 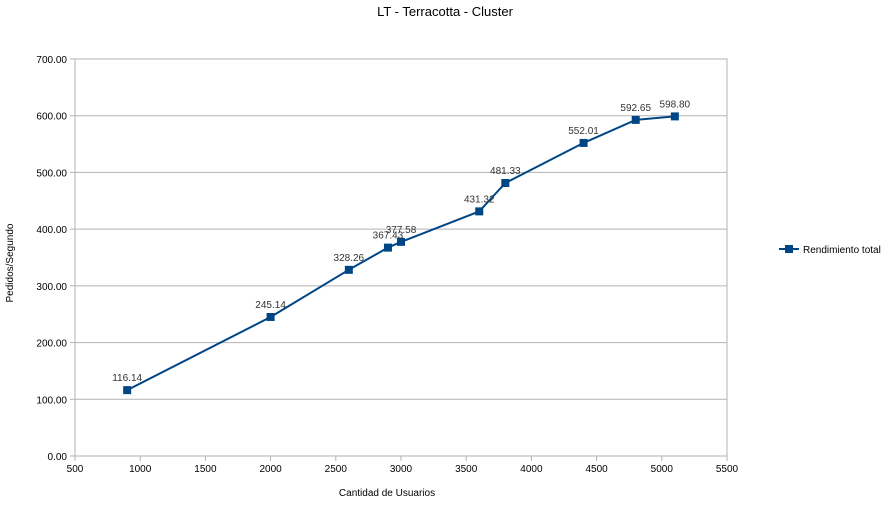 I want to click on x-tick-label: 5000, so click(x=662, y=469).